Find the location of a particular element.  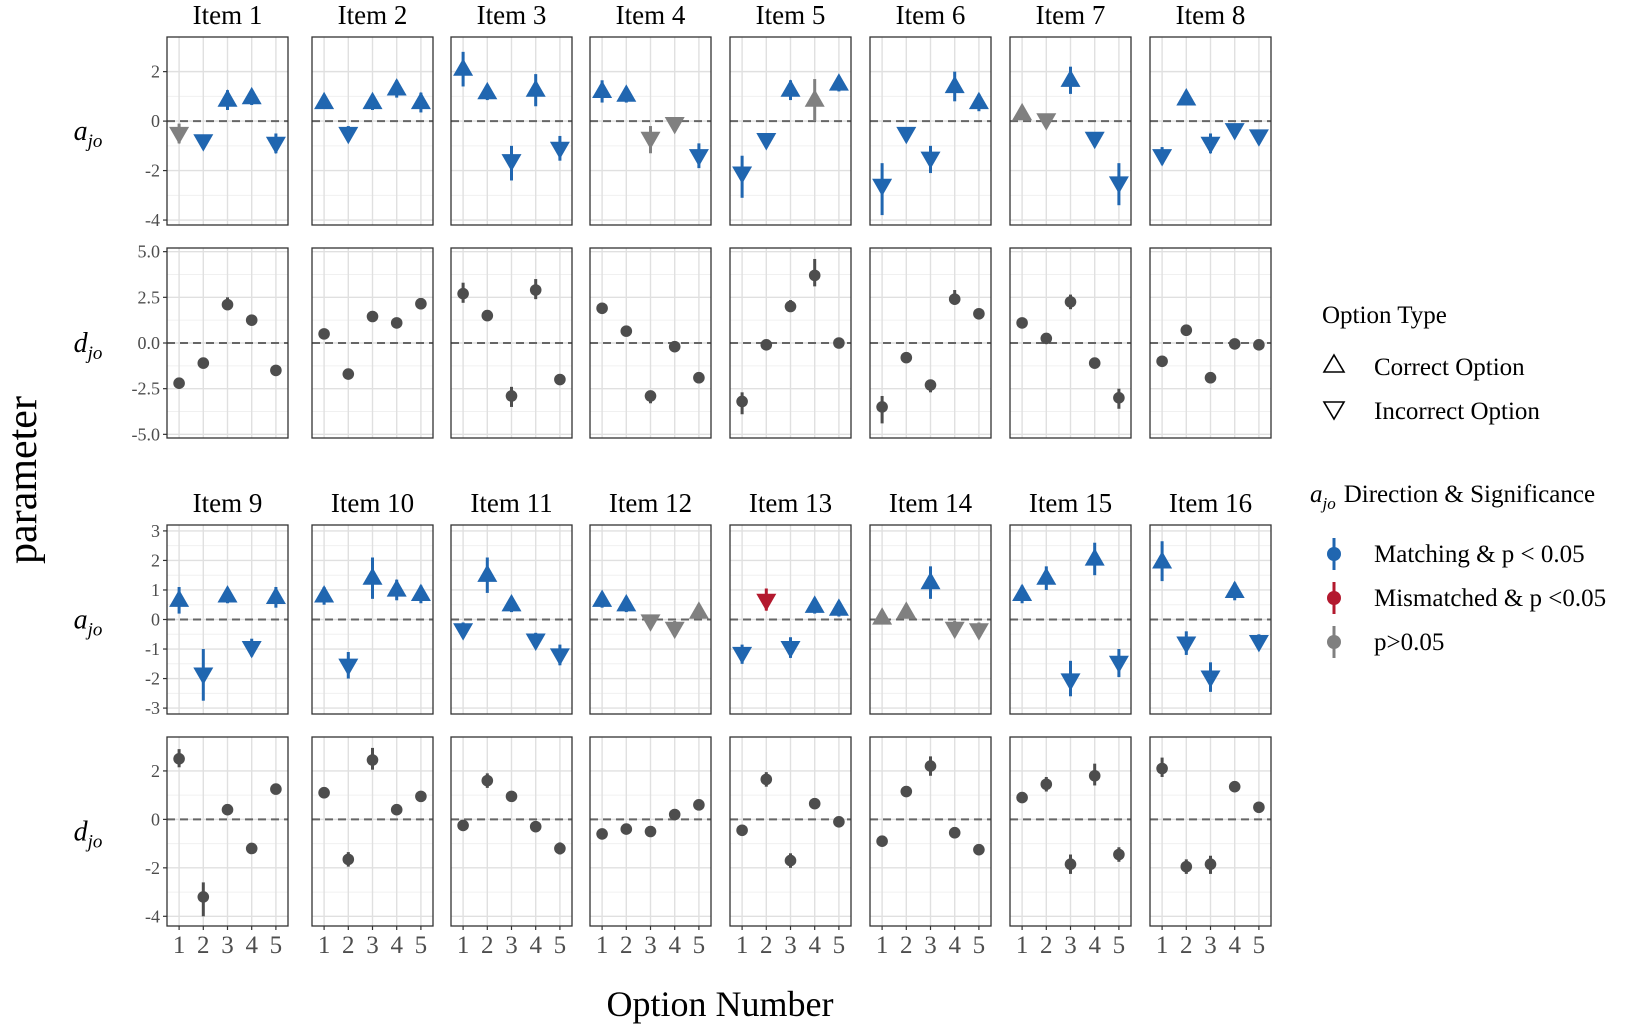

y-tick-label: 2 is located at coordinates (155, 72).